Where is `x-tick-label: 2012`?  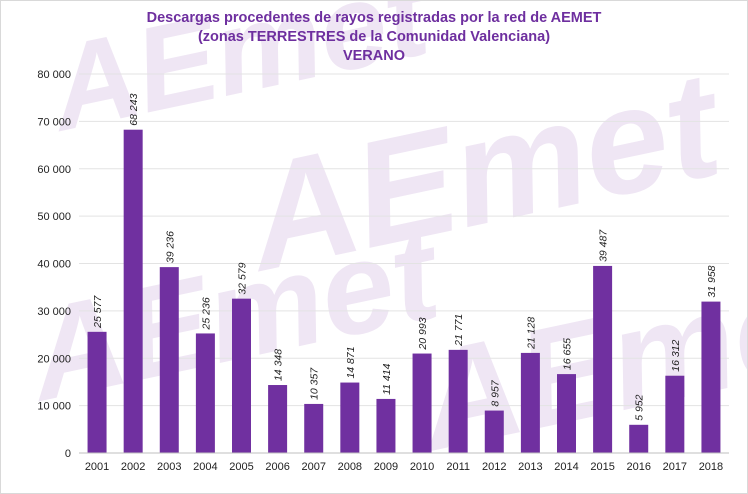 x-tick-label: 2012 is located at coordinates (494, 467).